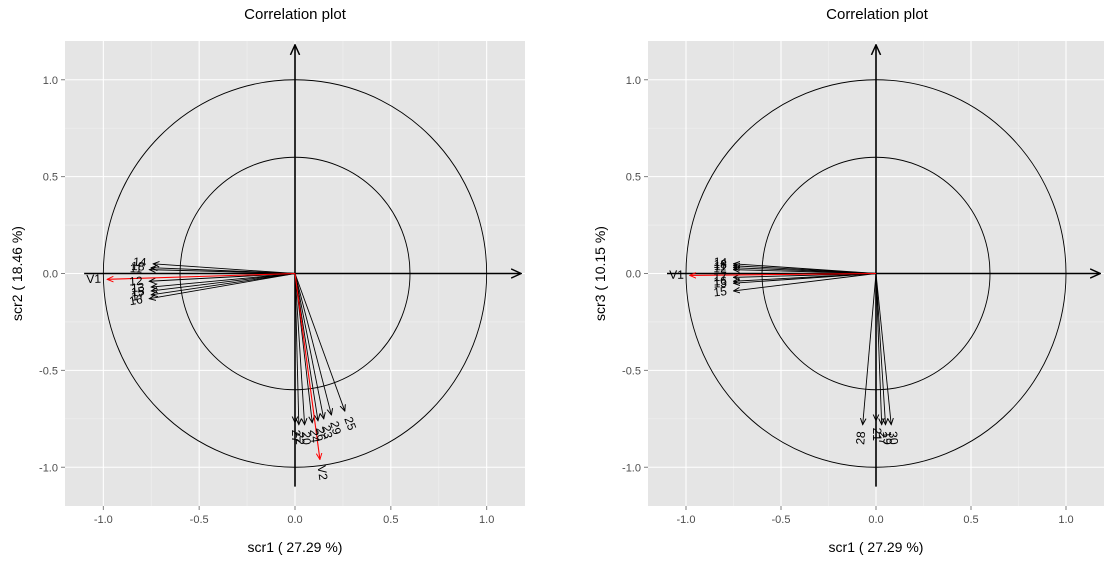 This screenshot has width=1104, height=564. Describe the element at coordinates (327, 432) in the screenshot. I see `variable-label: 23` at that location.